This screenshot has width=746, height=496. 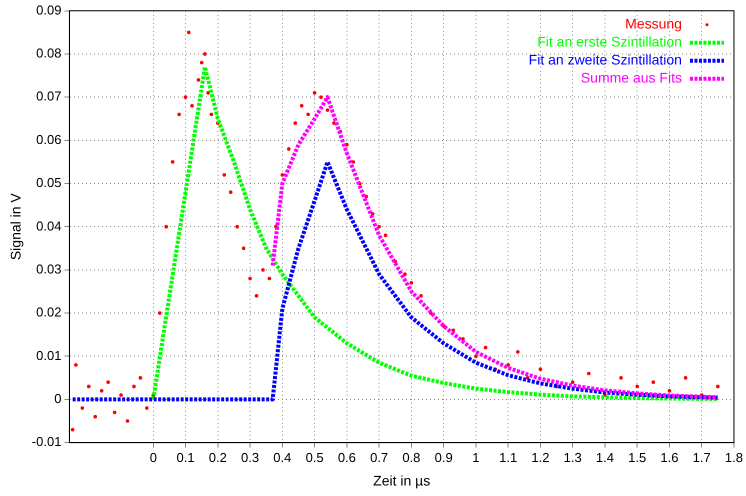 I want to click on x-tick-label: 1.4, so click(x=605, y=457).